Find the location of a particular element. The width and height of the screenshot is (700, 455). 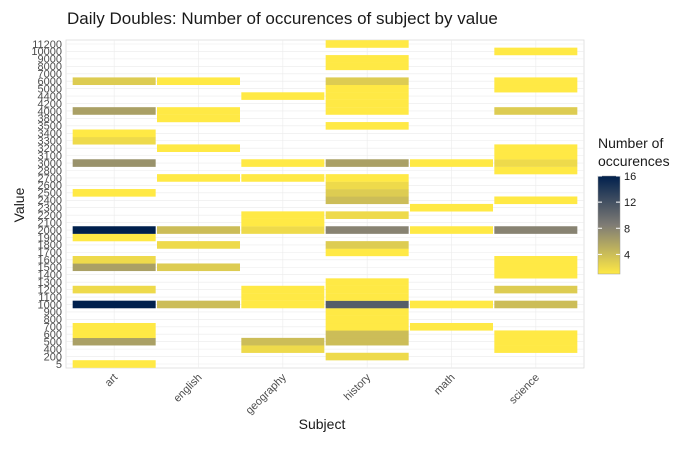

legend-tick-label: 12 is located at coordinates (630, 203).